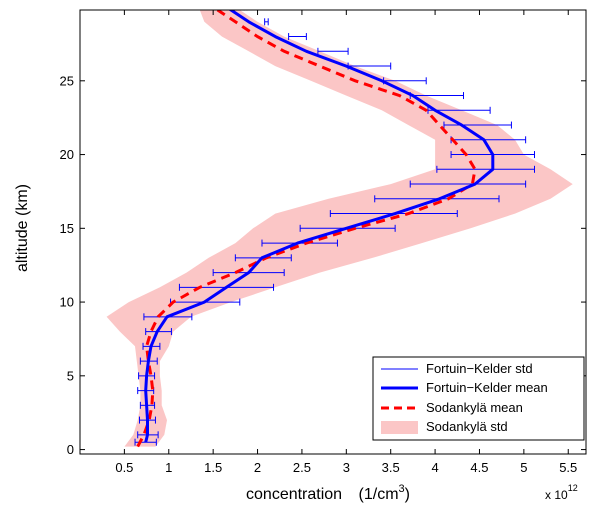 This screenshot has width=601, height=508. Describe the element at coordinates (213, 467) in the screenshot. I see `x-tick-label: 1.5` at that location.